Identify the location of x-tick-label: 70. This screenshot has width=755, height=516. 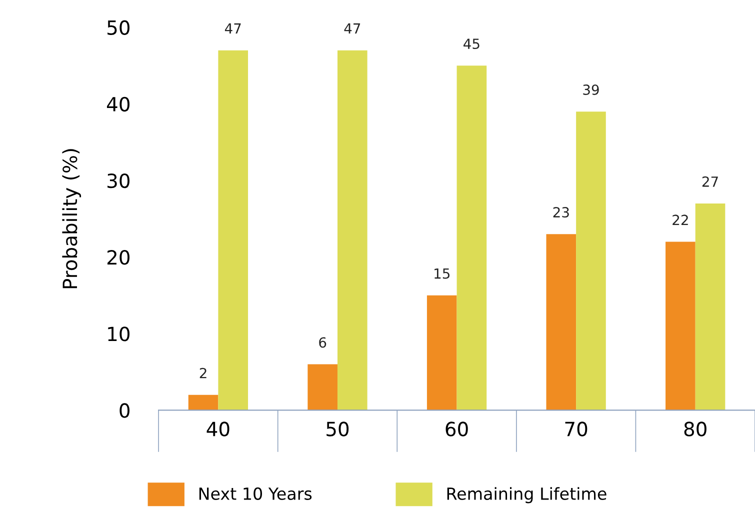
(576, 429).